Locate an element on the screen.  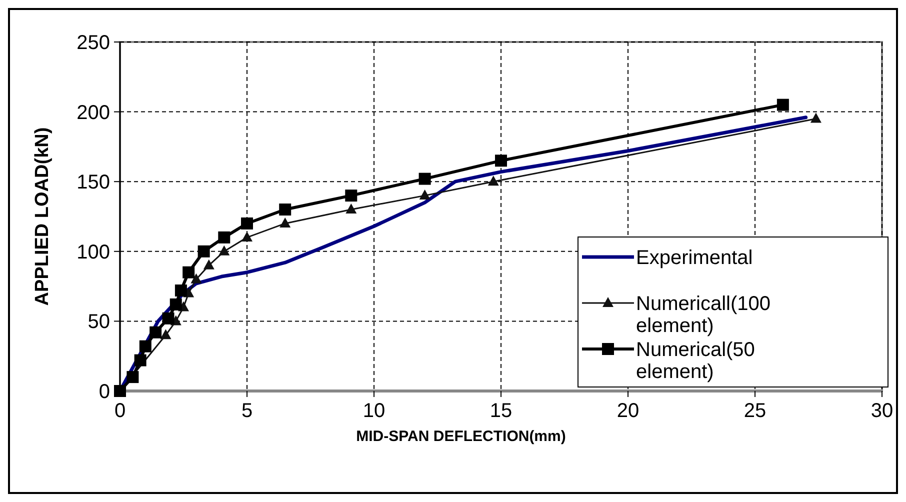
y-tick-label: 150 is located at coordinates (93, 183).